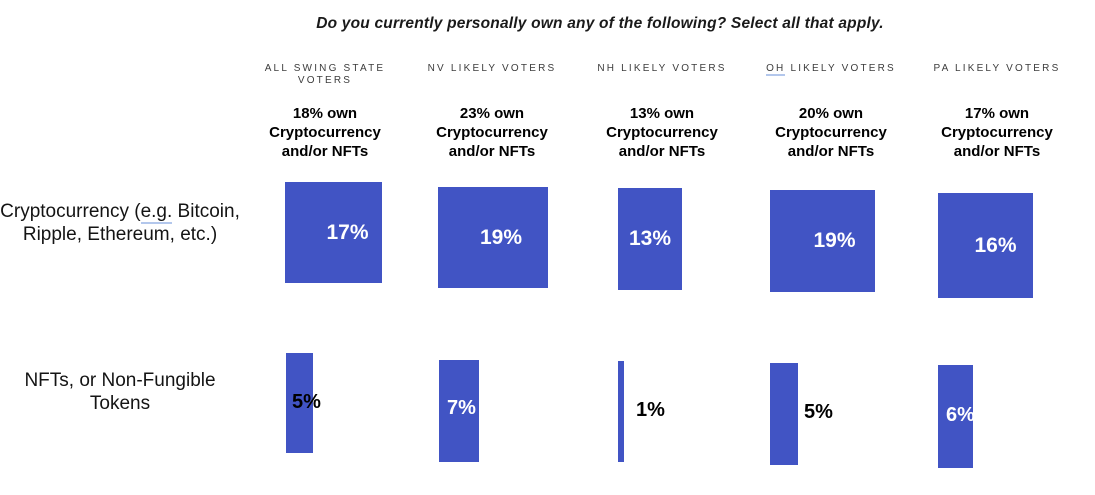 The image size is (1095, 495). Describe the element at coordinates (347, 232) in the screenshot. I see `bar-value-label: 17%` at that location.